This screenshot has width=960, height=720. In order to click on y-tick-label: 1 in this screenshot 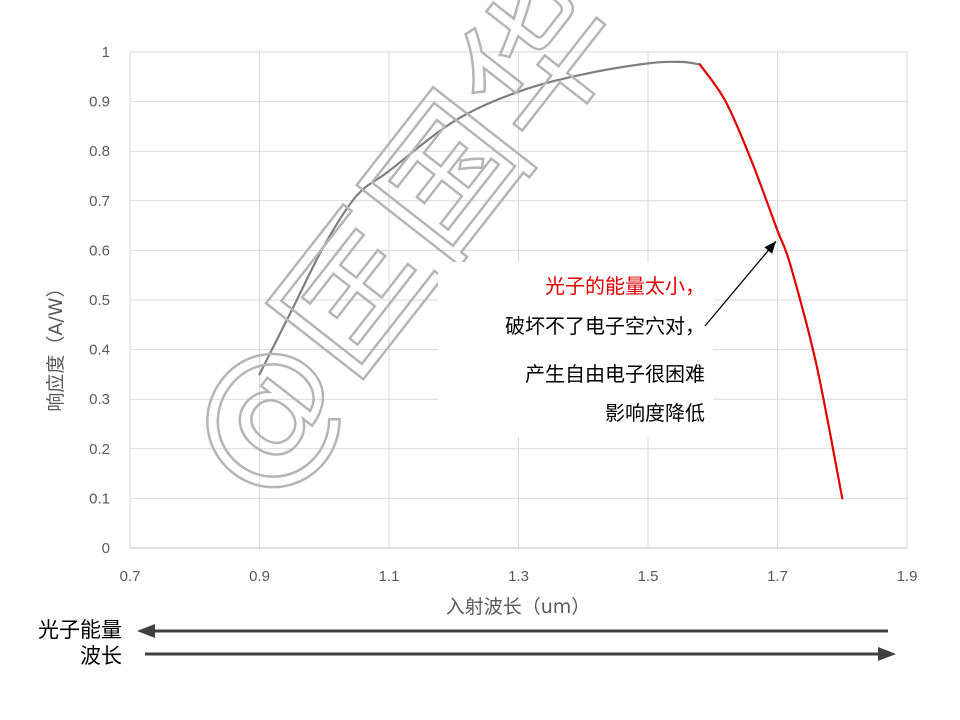, I will do `click(106, 52)`.